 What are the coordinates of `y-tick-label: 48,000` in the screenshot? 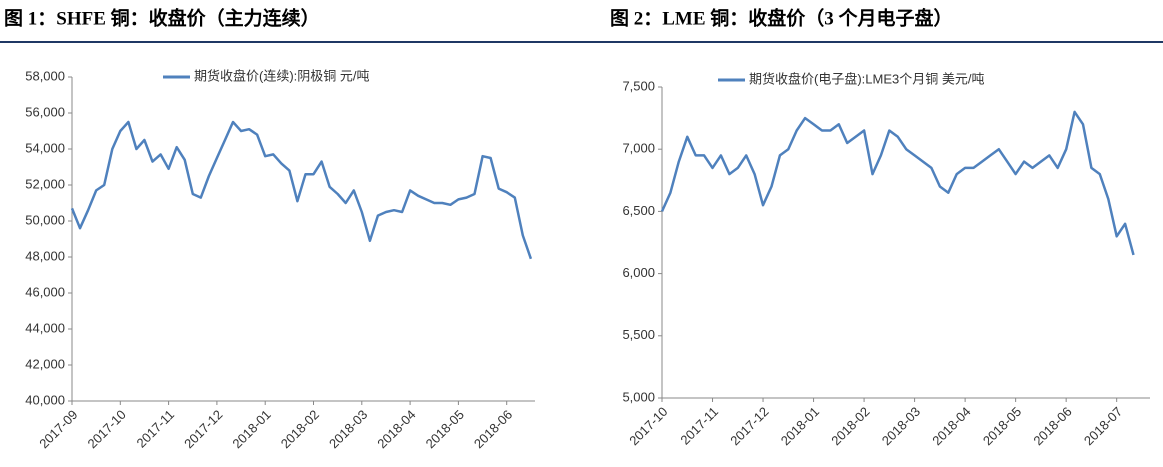 It's located at (45, 255).